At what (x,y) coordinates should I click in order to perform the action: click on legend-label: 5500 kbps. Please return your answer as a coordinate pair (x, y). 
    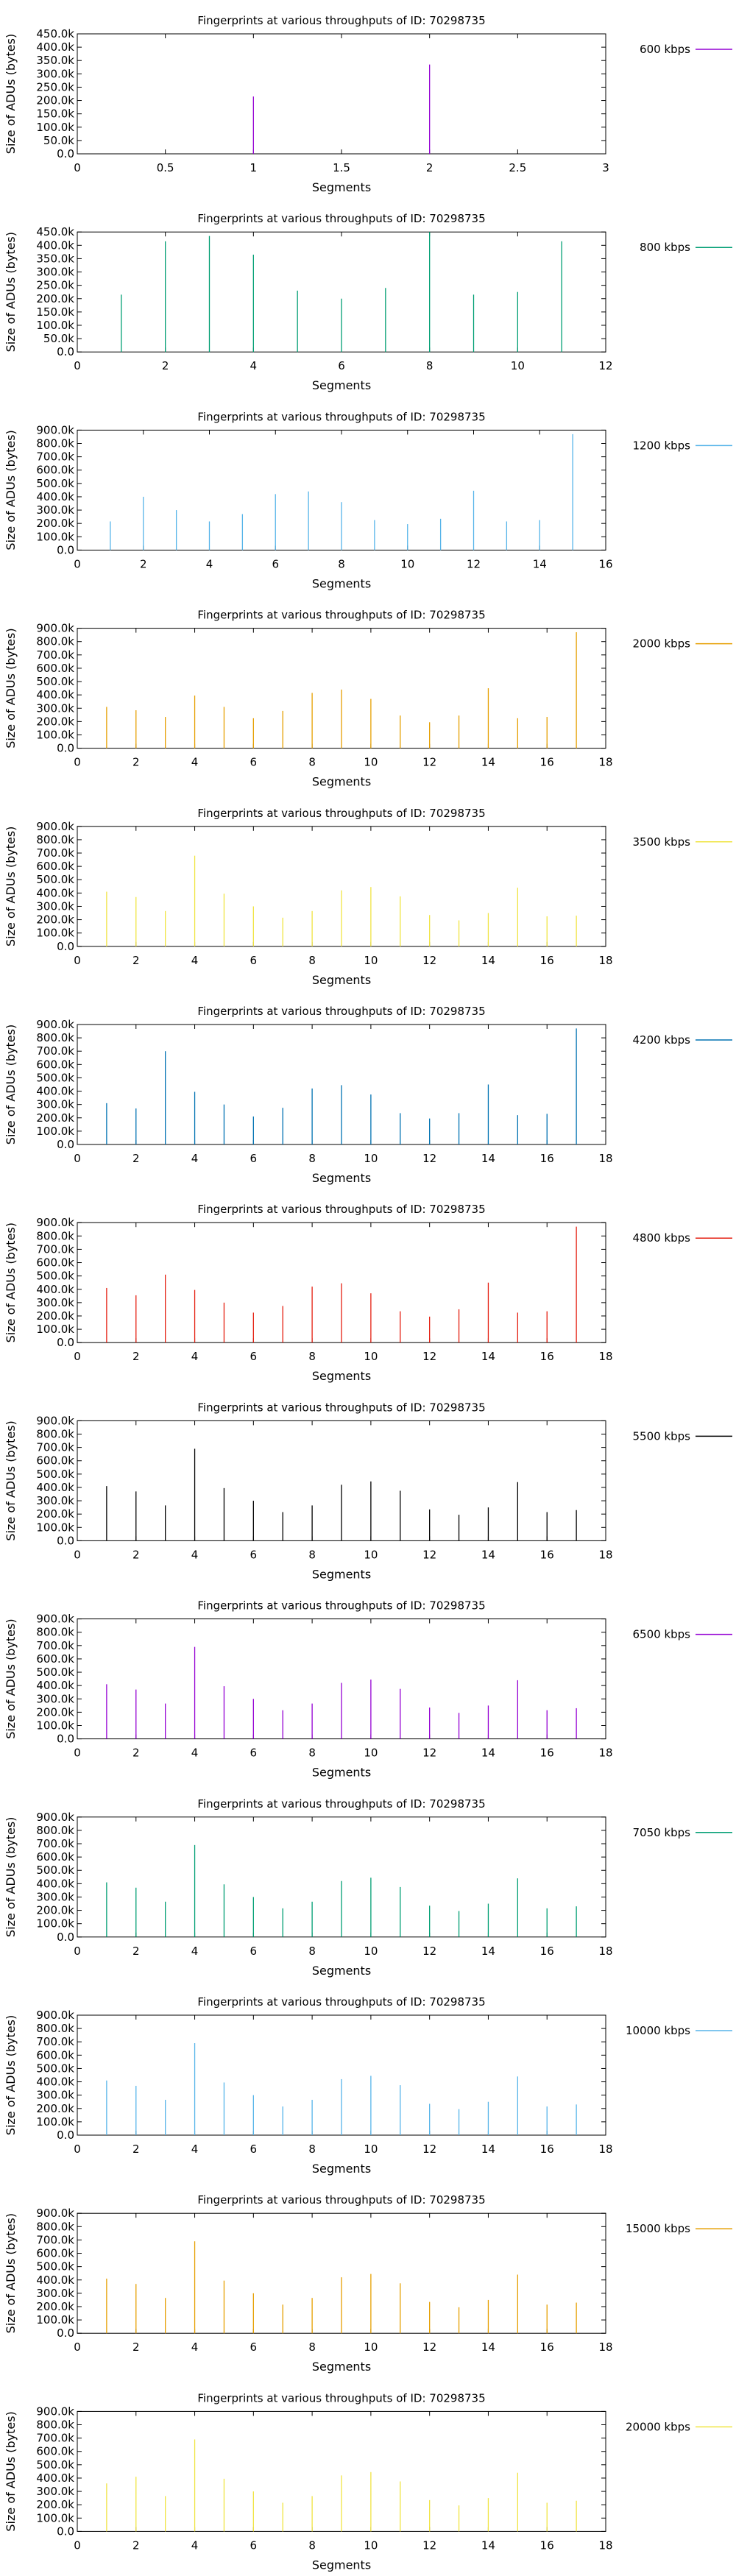
    Looking at the image, I should click on (662, 1436).